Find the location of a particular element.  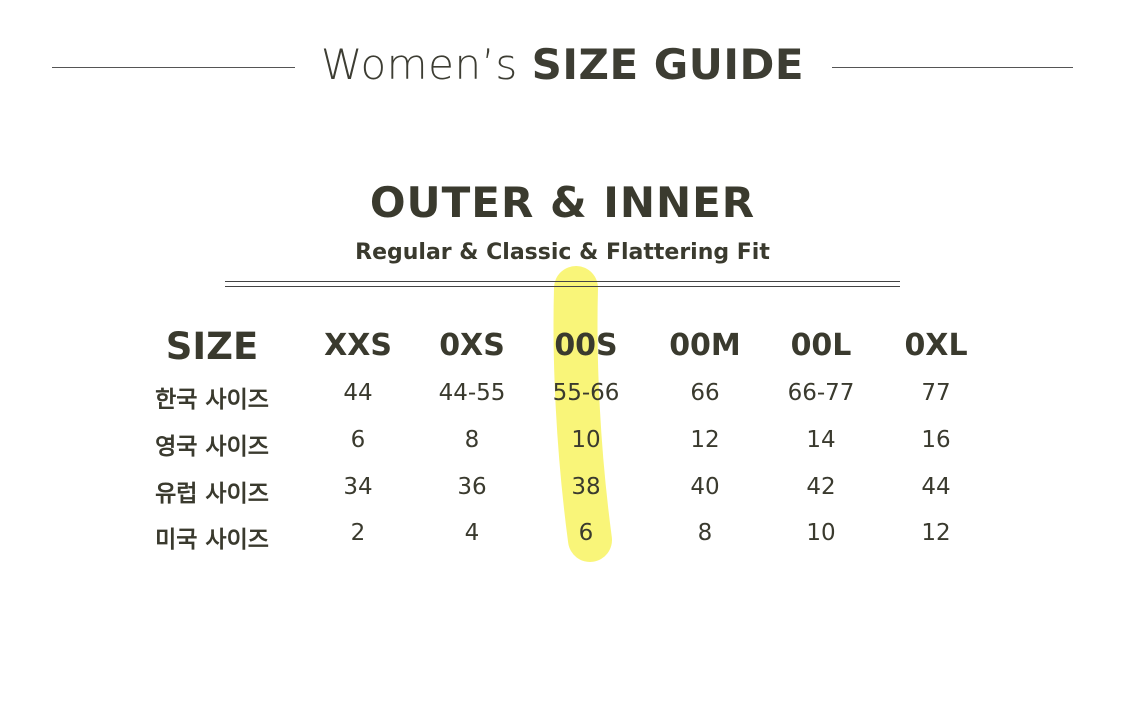

column-header: 00M is located at coordinates (705, 345).